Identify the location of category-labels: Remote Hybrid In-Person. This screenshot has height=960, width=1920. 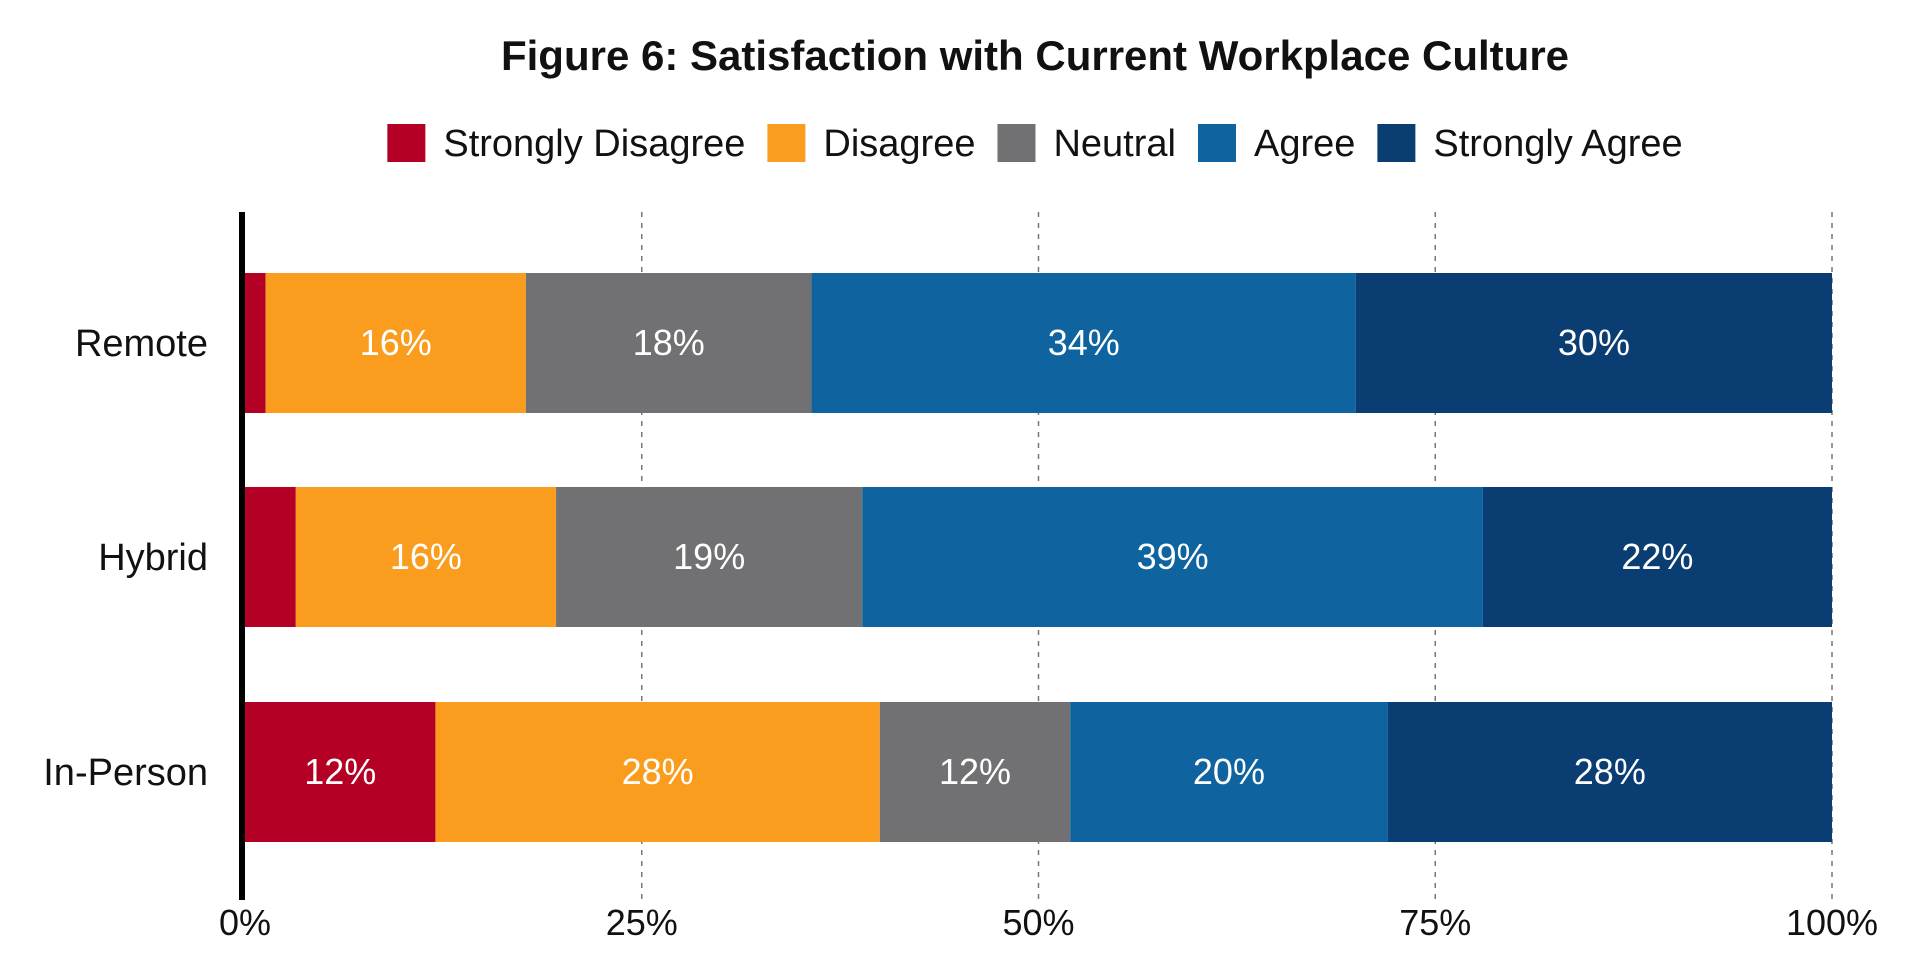
(125, 558).